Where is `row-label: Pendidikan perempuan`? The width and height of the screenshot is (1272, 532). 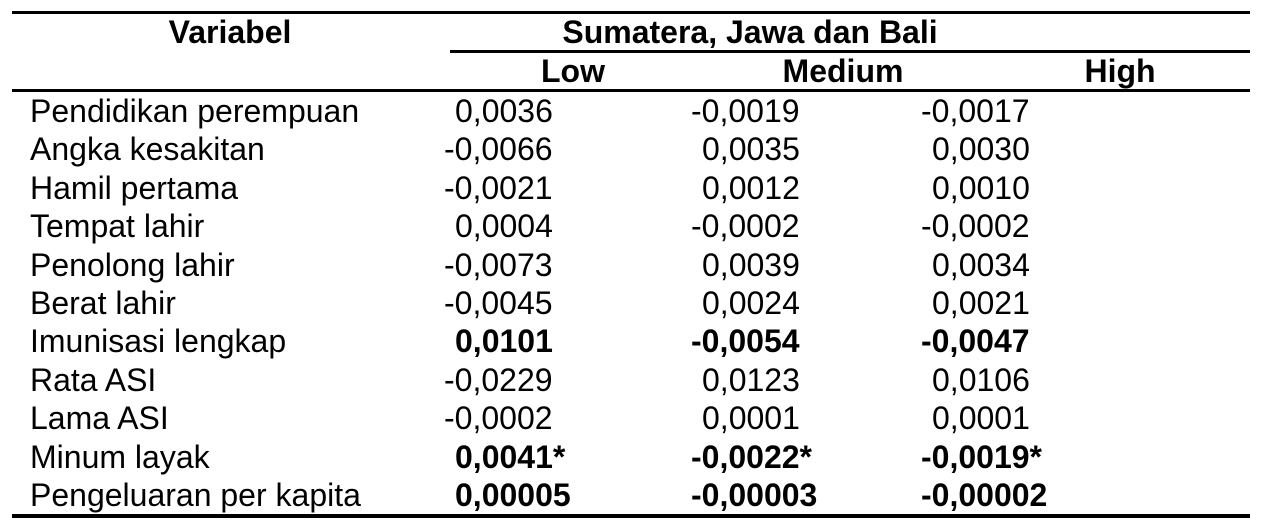 row-label: Pendidikan perempuan is located at coordinates (195, 111).